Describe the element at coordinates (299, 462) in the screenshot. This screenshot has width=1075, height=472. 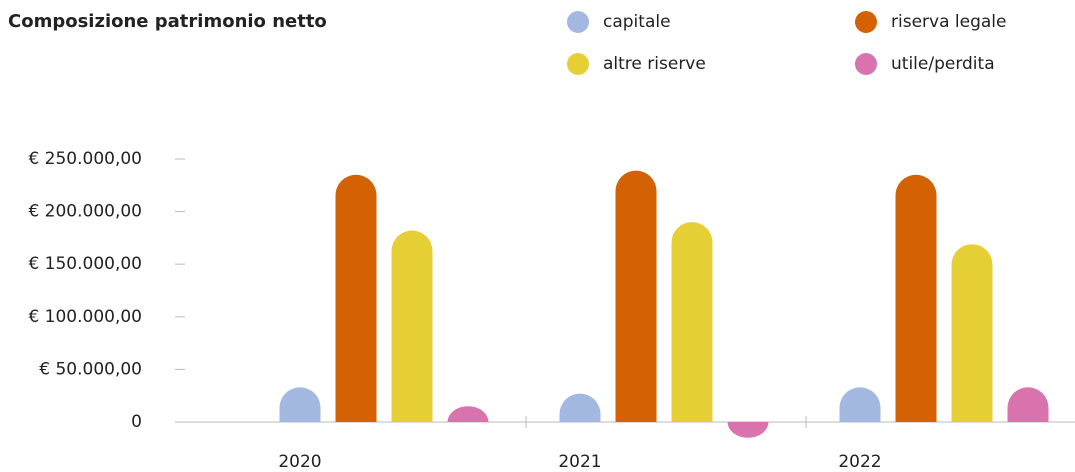
I see `x-tick-label: 2020` at that location.